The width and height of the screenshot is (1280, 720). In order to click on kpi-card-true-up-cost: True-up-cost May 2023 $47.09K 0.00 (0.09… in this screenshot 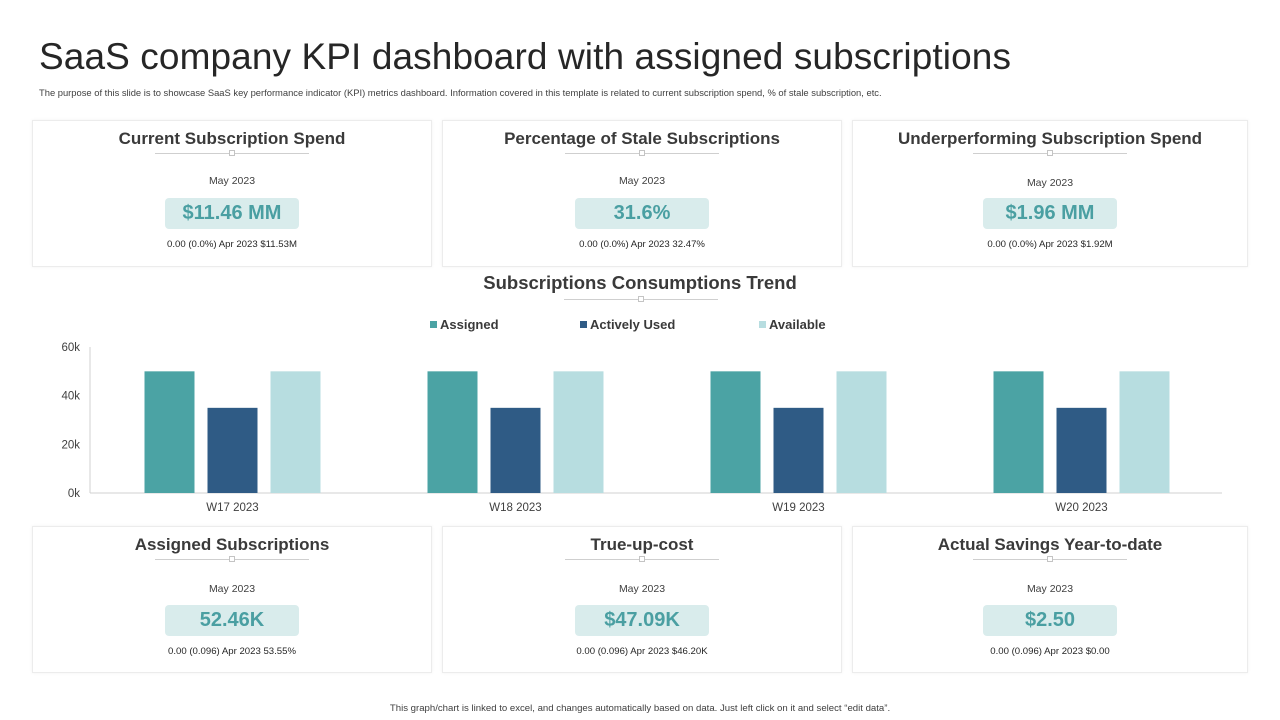, I will do `click(642, 599)`.